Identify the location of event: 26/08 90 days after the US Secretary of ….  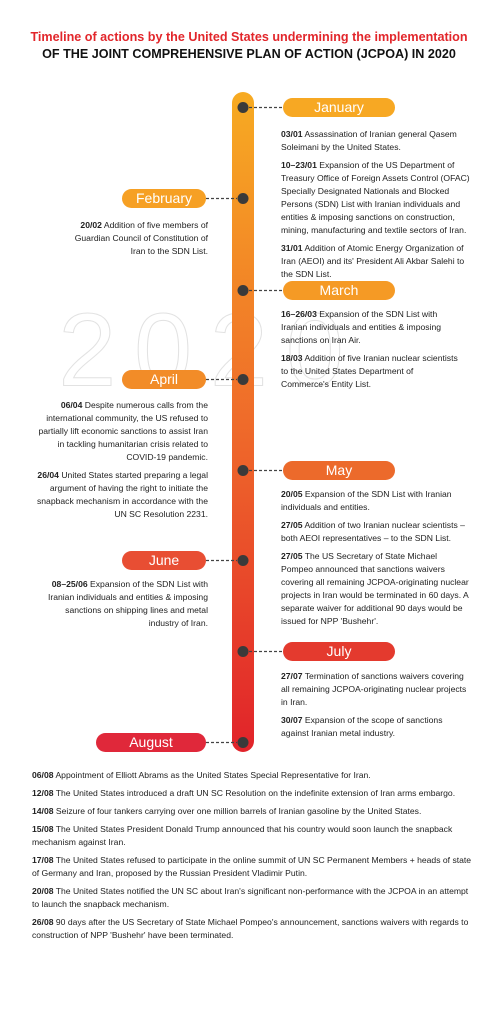
(252, 929).